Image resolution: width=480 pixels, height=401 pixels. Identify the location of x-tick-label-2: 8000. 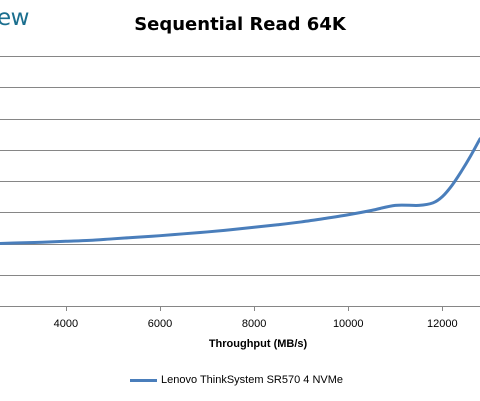
(254, 324).